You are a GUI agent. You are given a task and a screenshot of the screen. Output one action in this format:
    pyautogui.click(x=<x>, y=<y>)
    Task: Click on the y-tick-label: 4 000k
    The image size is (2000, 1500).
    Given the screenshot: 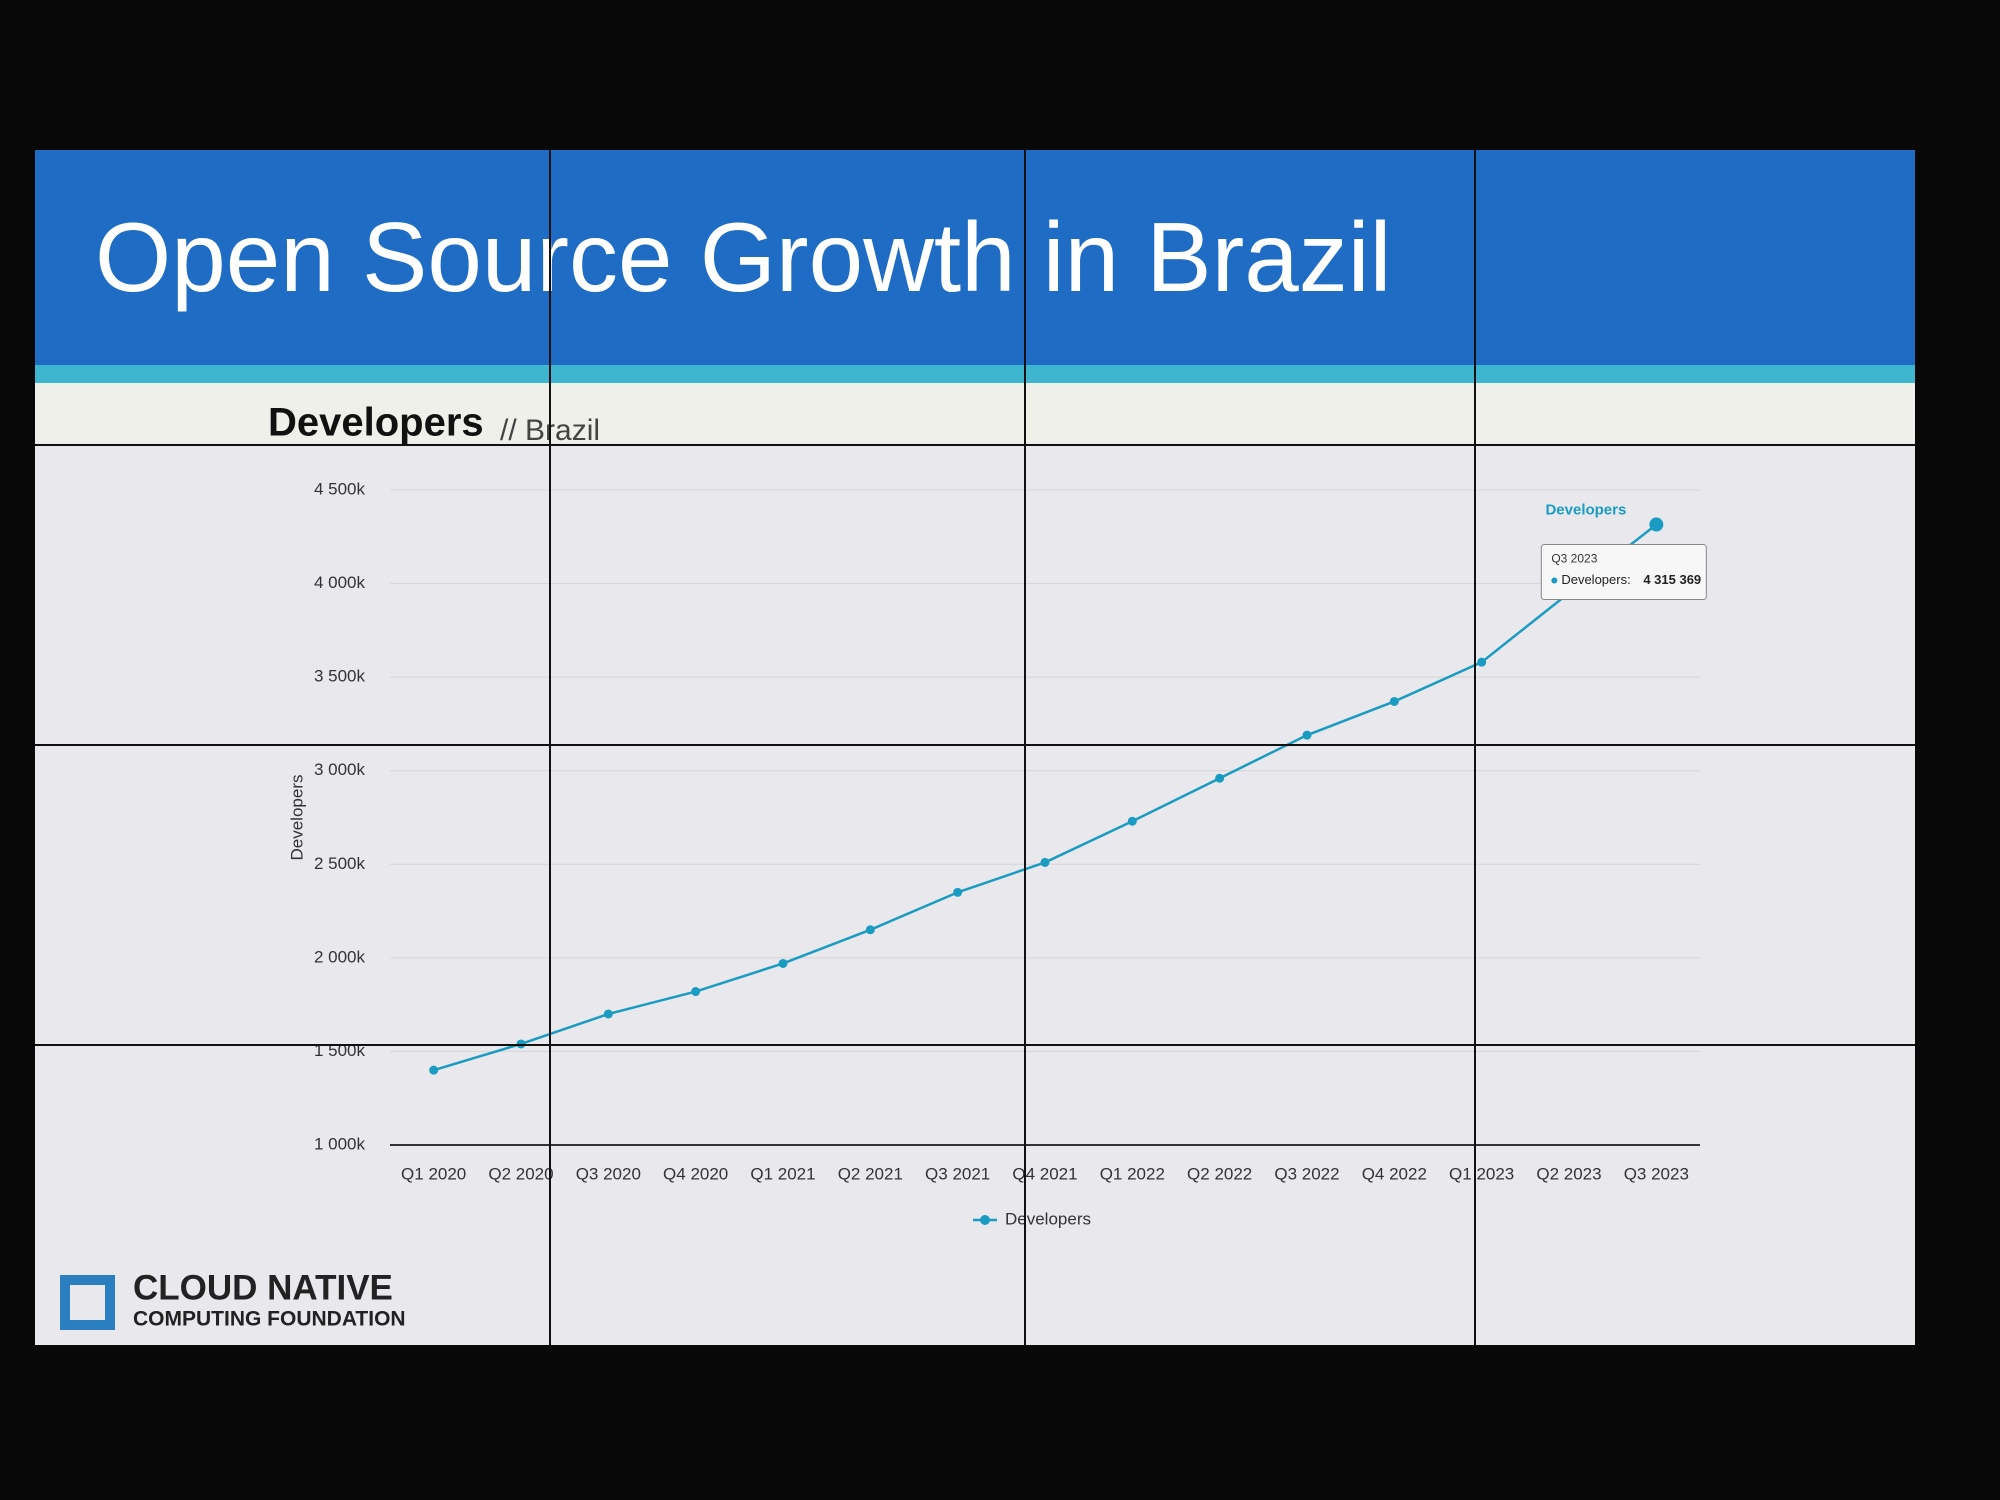 What is the action you would take?
    pyautogui.click(x=340, y=582)
    